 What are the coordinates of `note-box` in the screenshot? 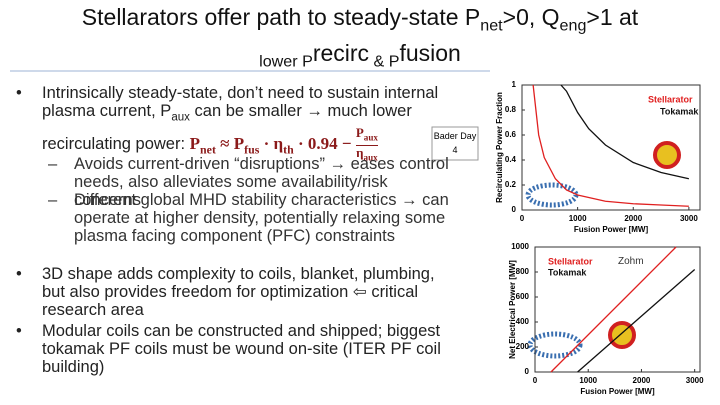 It's located at (455, 143).